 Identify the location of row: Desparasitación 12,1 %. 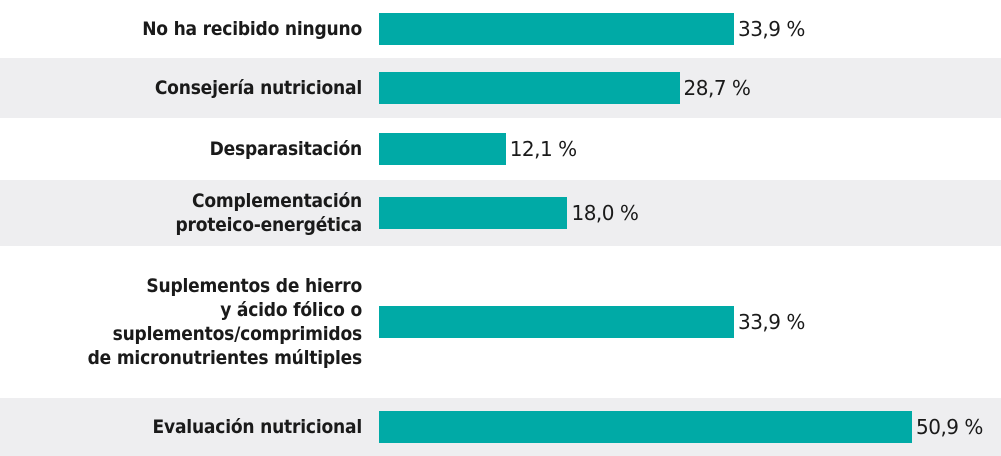
(500, 149).